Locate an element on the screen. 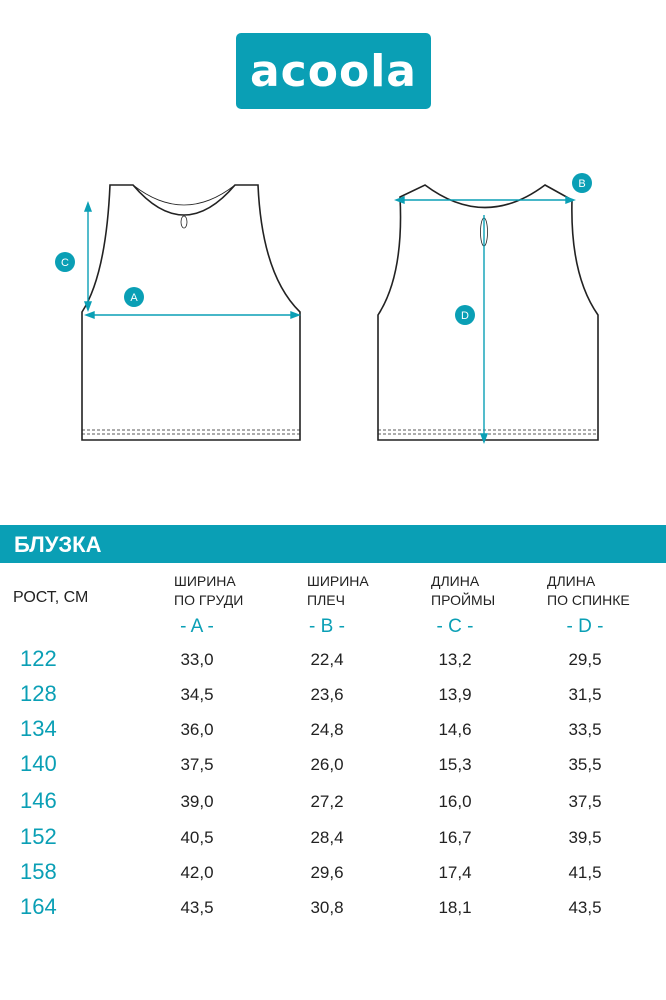 The image size is (666, 1000). column-letter: - D - is located at coordinates (585, 626).